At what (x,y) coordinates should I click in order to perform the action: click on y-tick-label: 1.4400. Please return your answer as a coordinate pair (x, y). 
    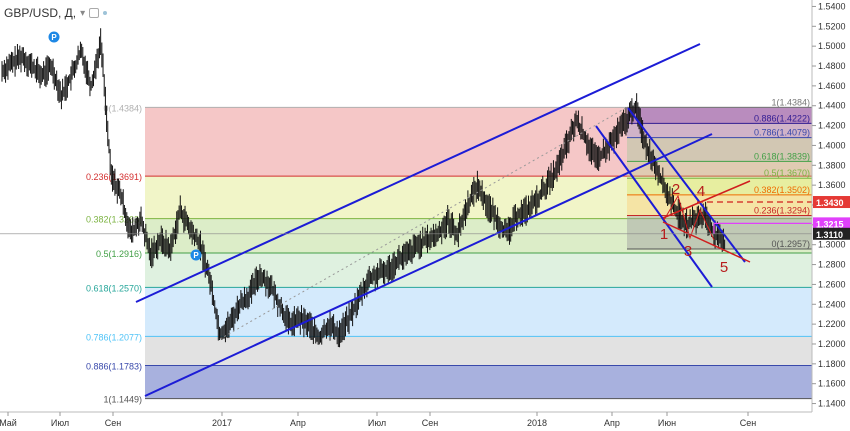
    Looking at the image, I should click on (832, 106).